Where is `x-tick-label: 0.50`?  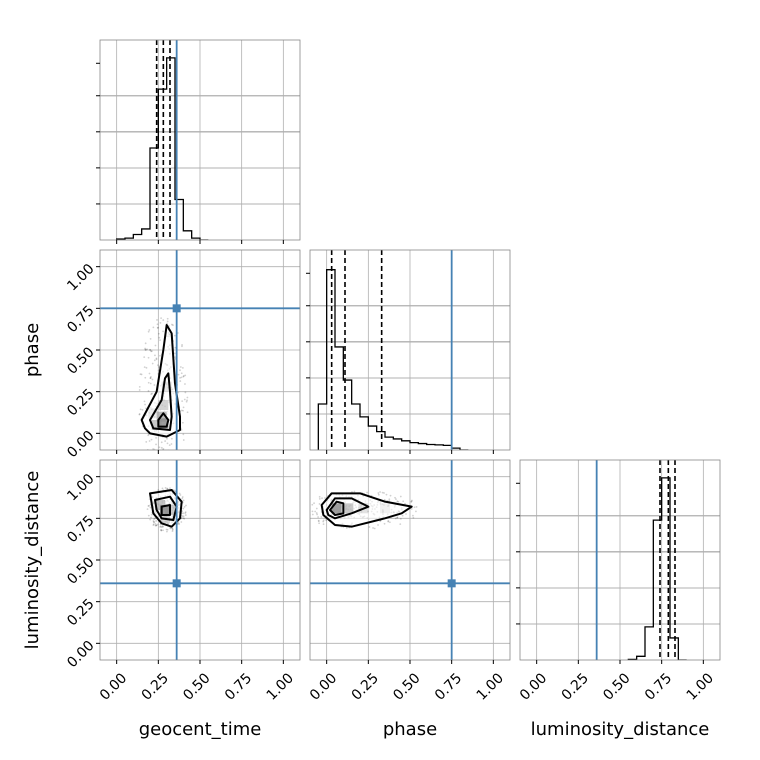
x-tick-label: 0.50 is located at coordinates (196, 686).